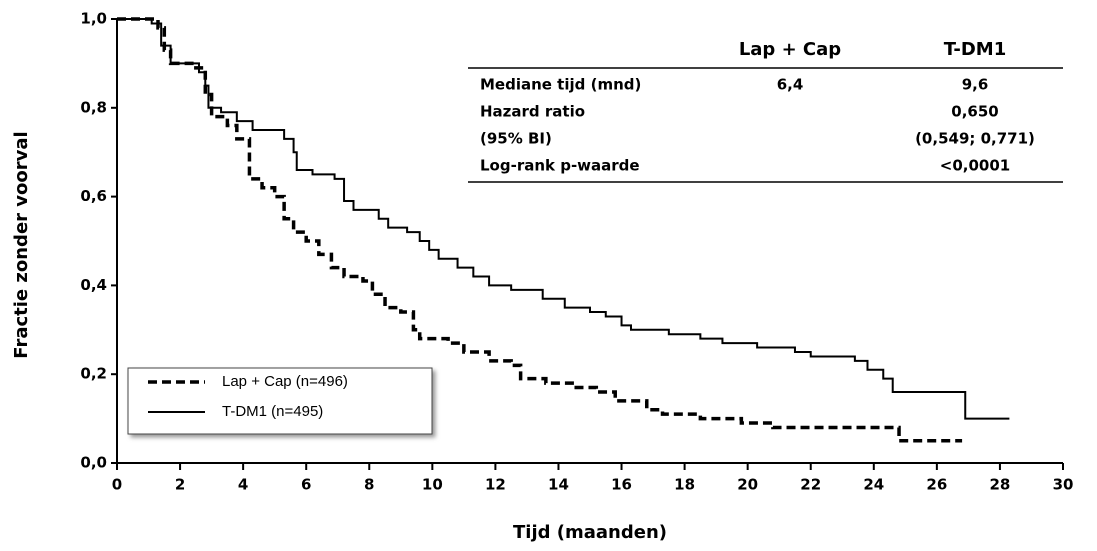  Describe the element at coordinates (975, 166) in the screenshot. I see `table-cell: <0,0001` at that location.